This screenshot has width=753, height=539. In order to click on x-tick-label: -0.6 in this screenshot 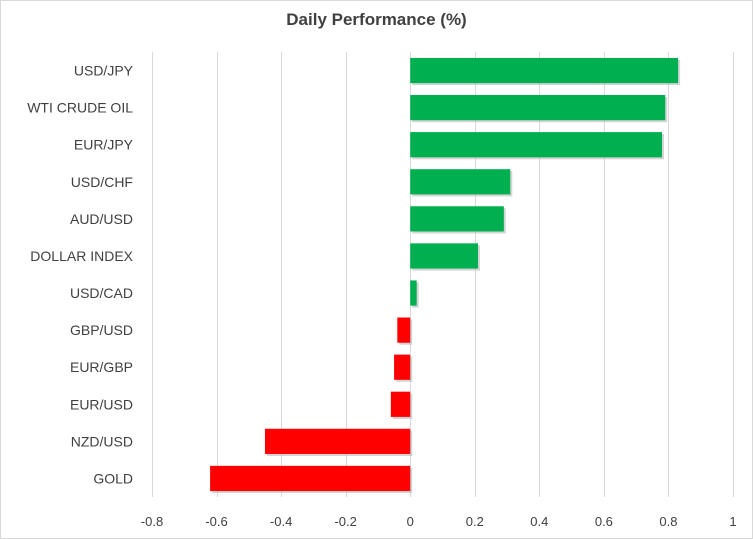, I will do `click(216, 521)`.